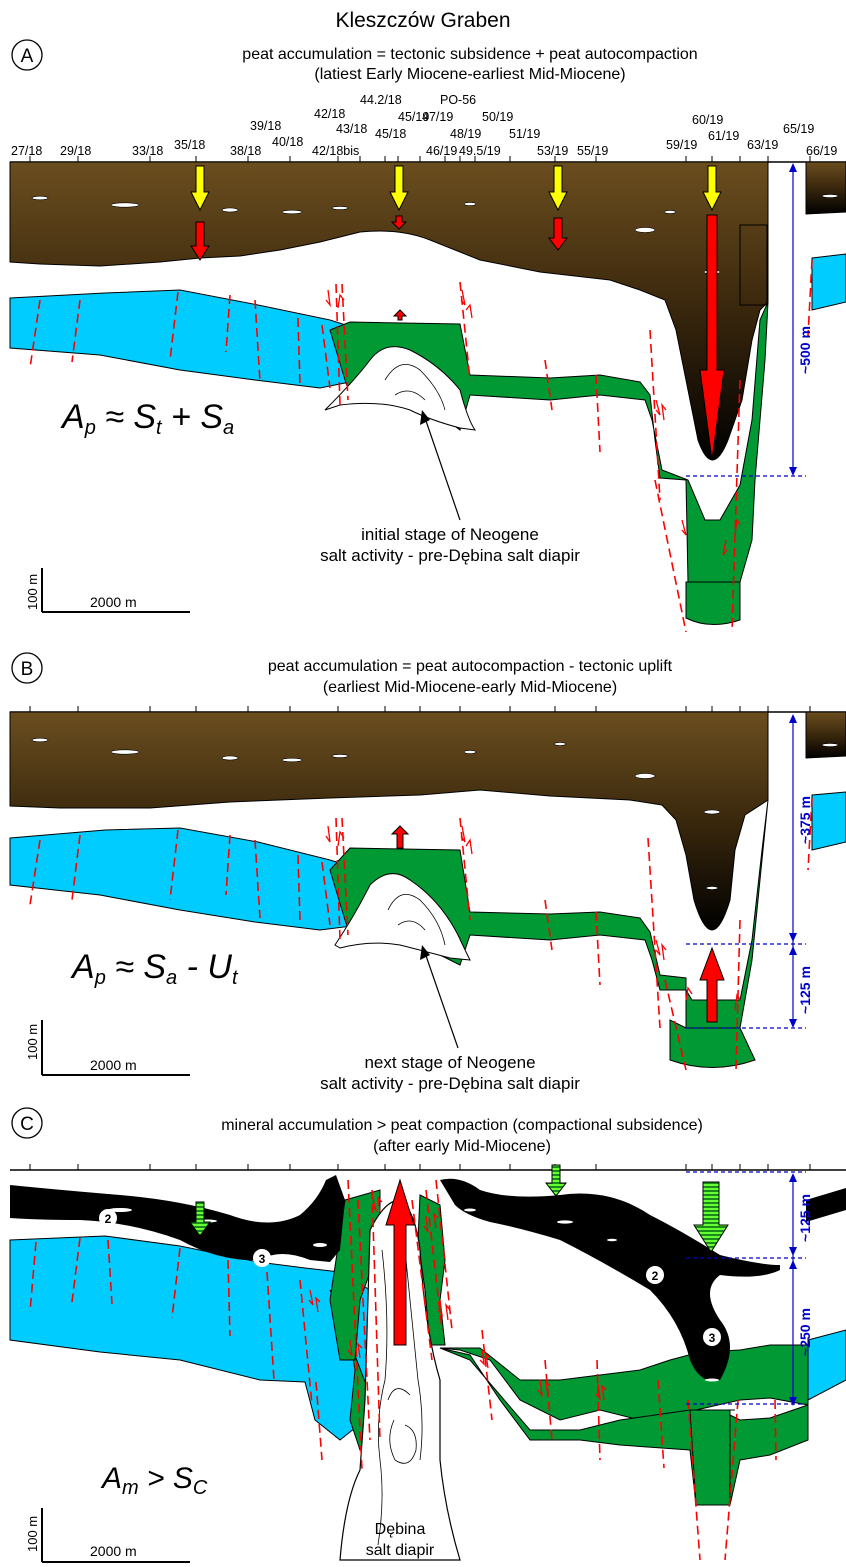 The height and width of the screenshot is (1567, 846). What do you see at coordinates (681, 145) in the screenshot?
I see `borehole-label: 59/19` at bounding box center [681, 145].